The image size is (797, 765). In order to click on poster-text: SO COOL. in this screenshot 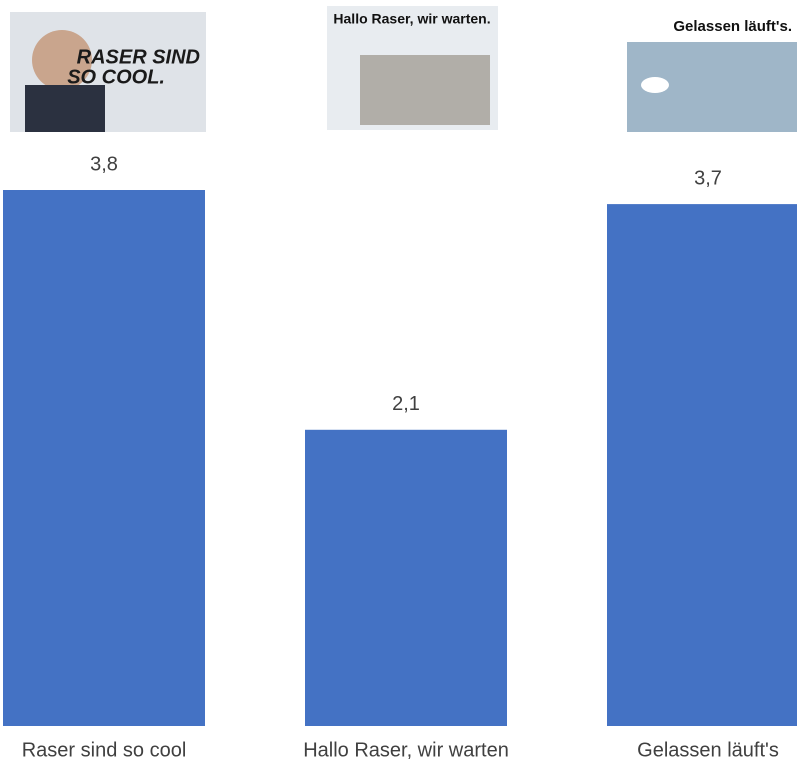, I will do `click(116, 77)`.